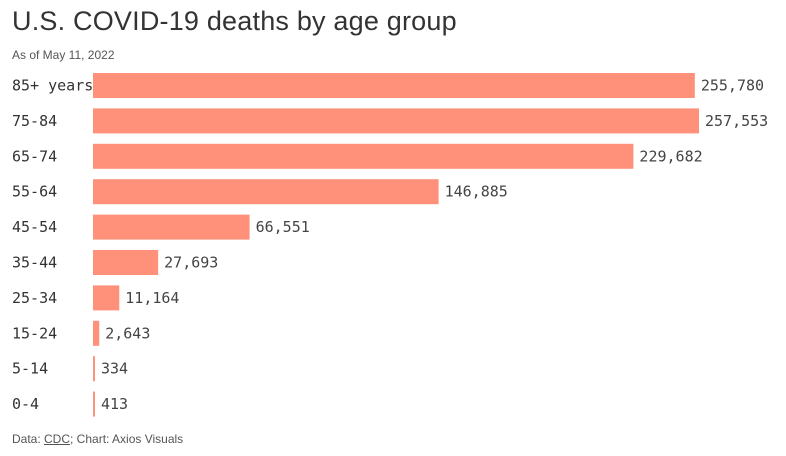  I want to click on category-label: 45-54, so click(34, 227).